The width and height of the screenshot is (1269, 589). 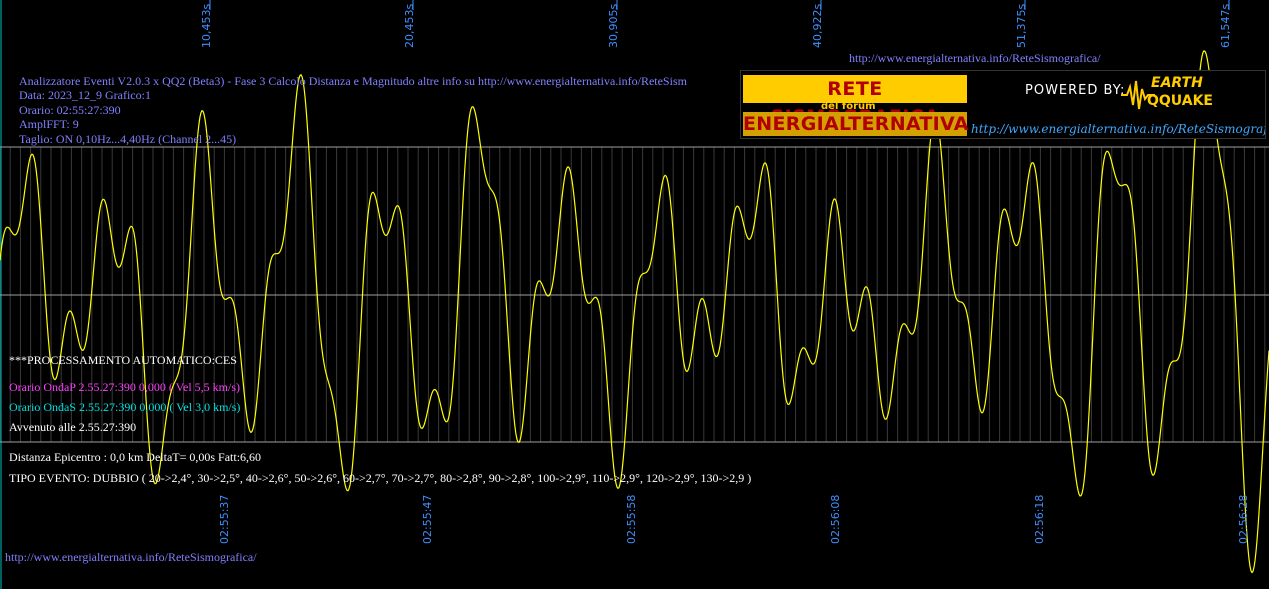 I want to click on header-time: Orario: 02:55:27:390, so click(x=70, y=110).